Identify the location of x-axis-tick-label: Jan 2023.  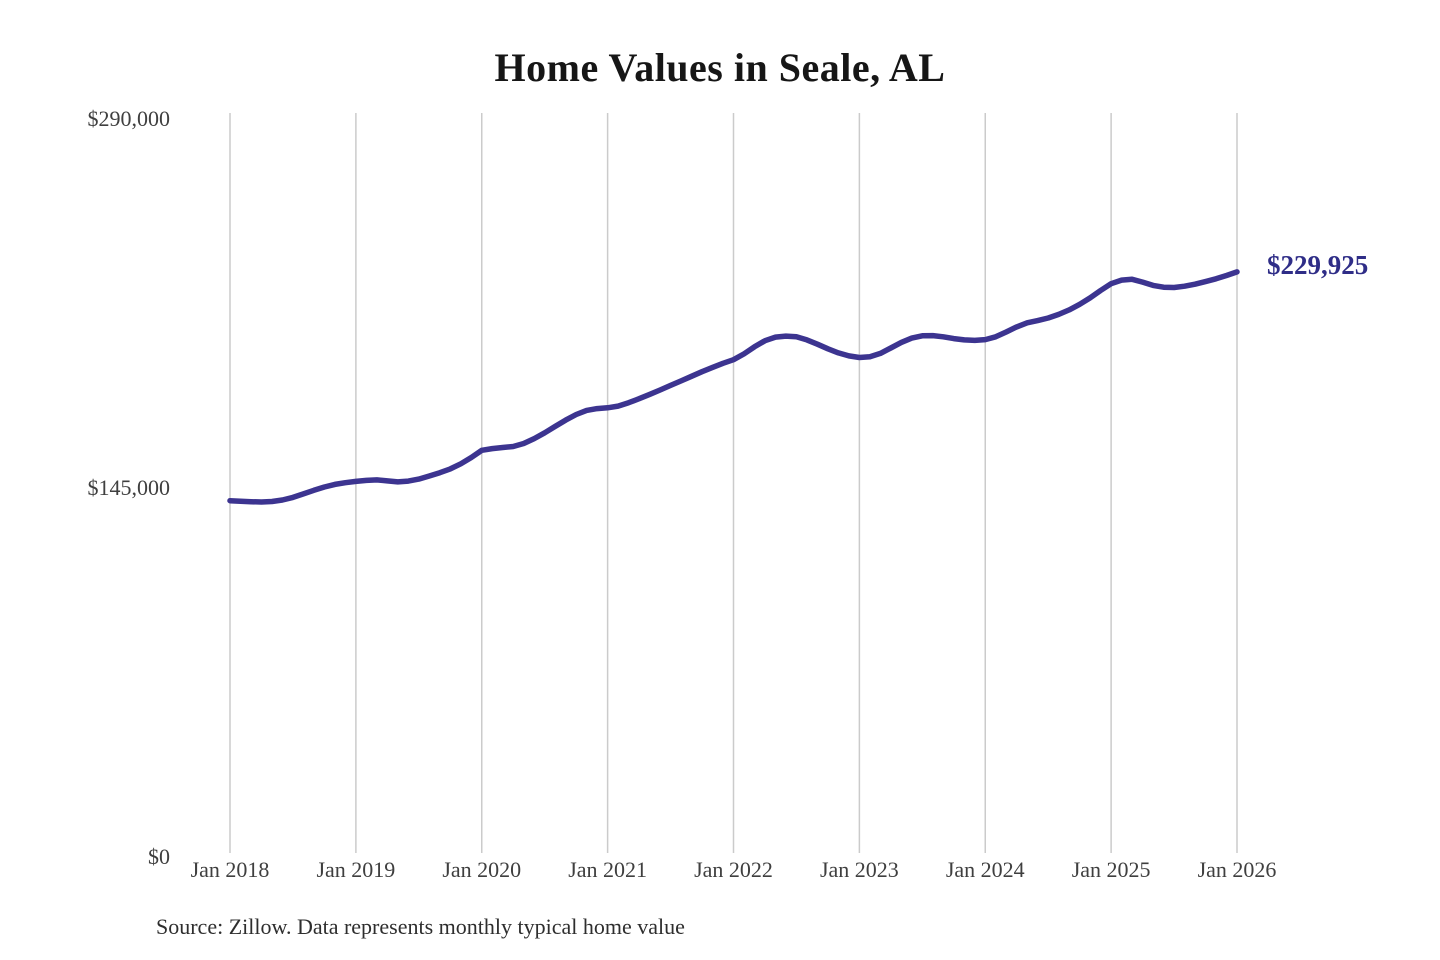
(859, 869).